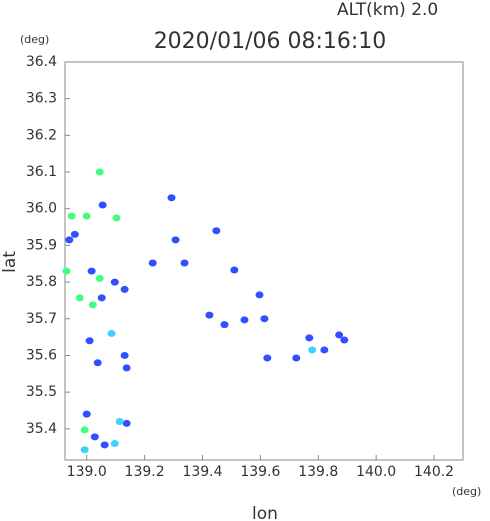 This screenshot has width=490, height=521. I want to click on y-tick-label: 36.2, so click(41, 135).